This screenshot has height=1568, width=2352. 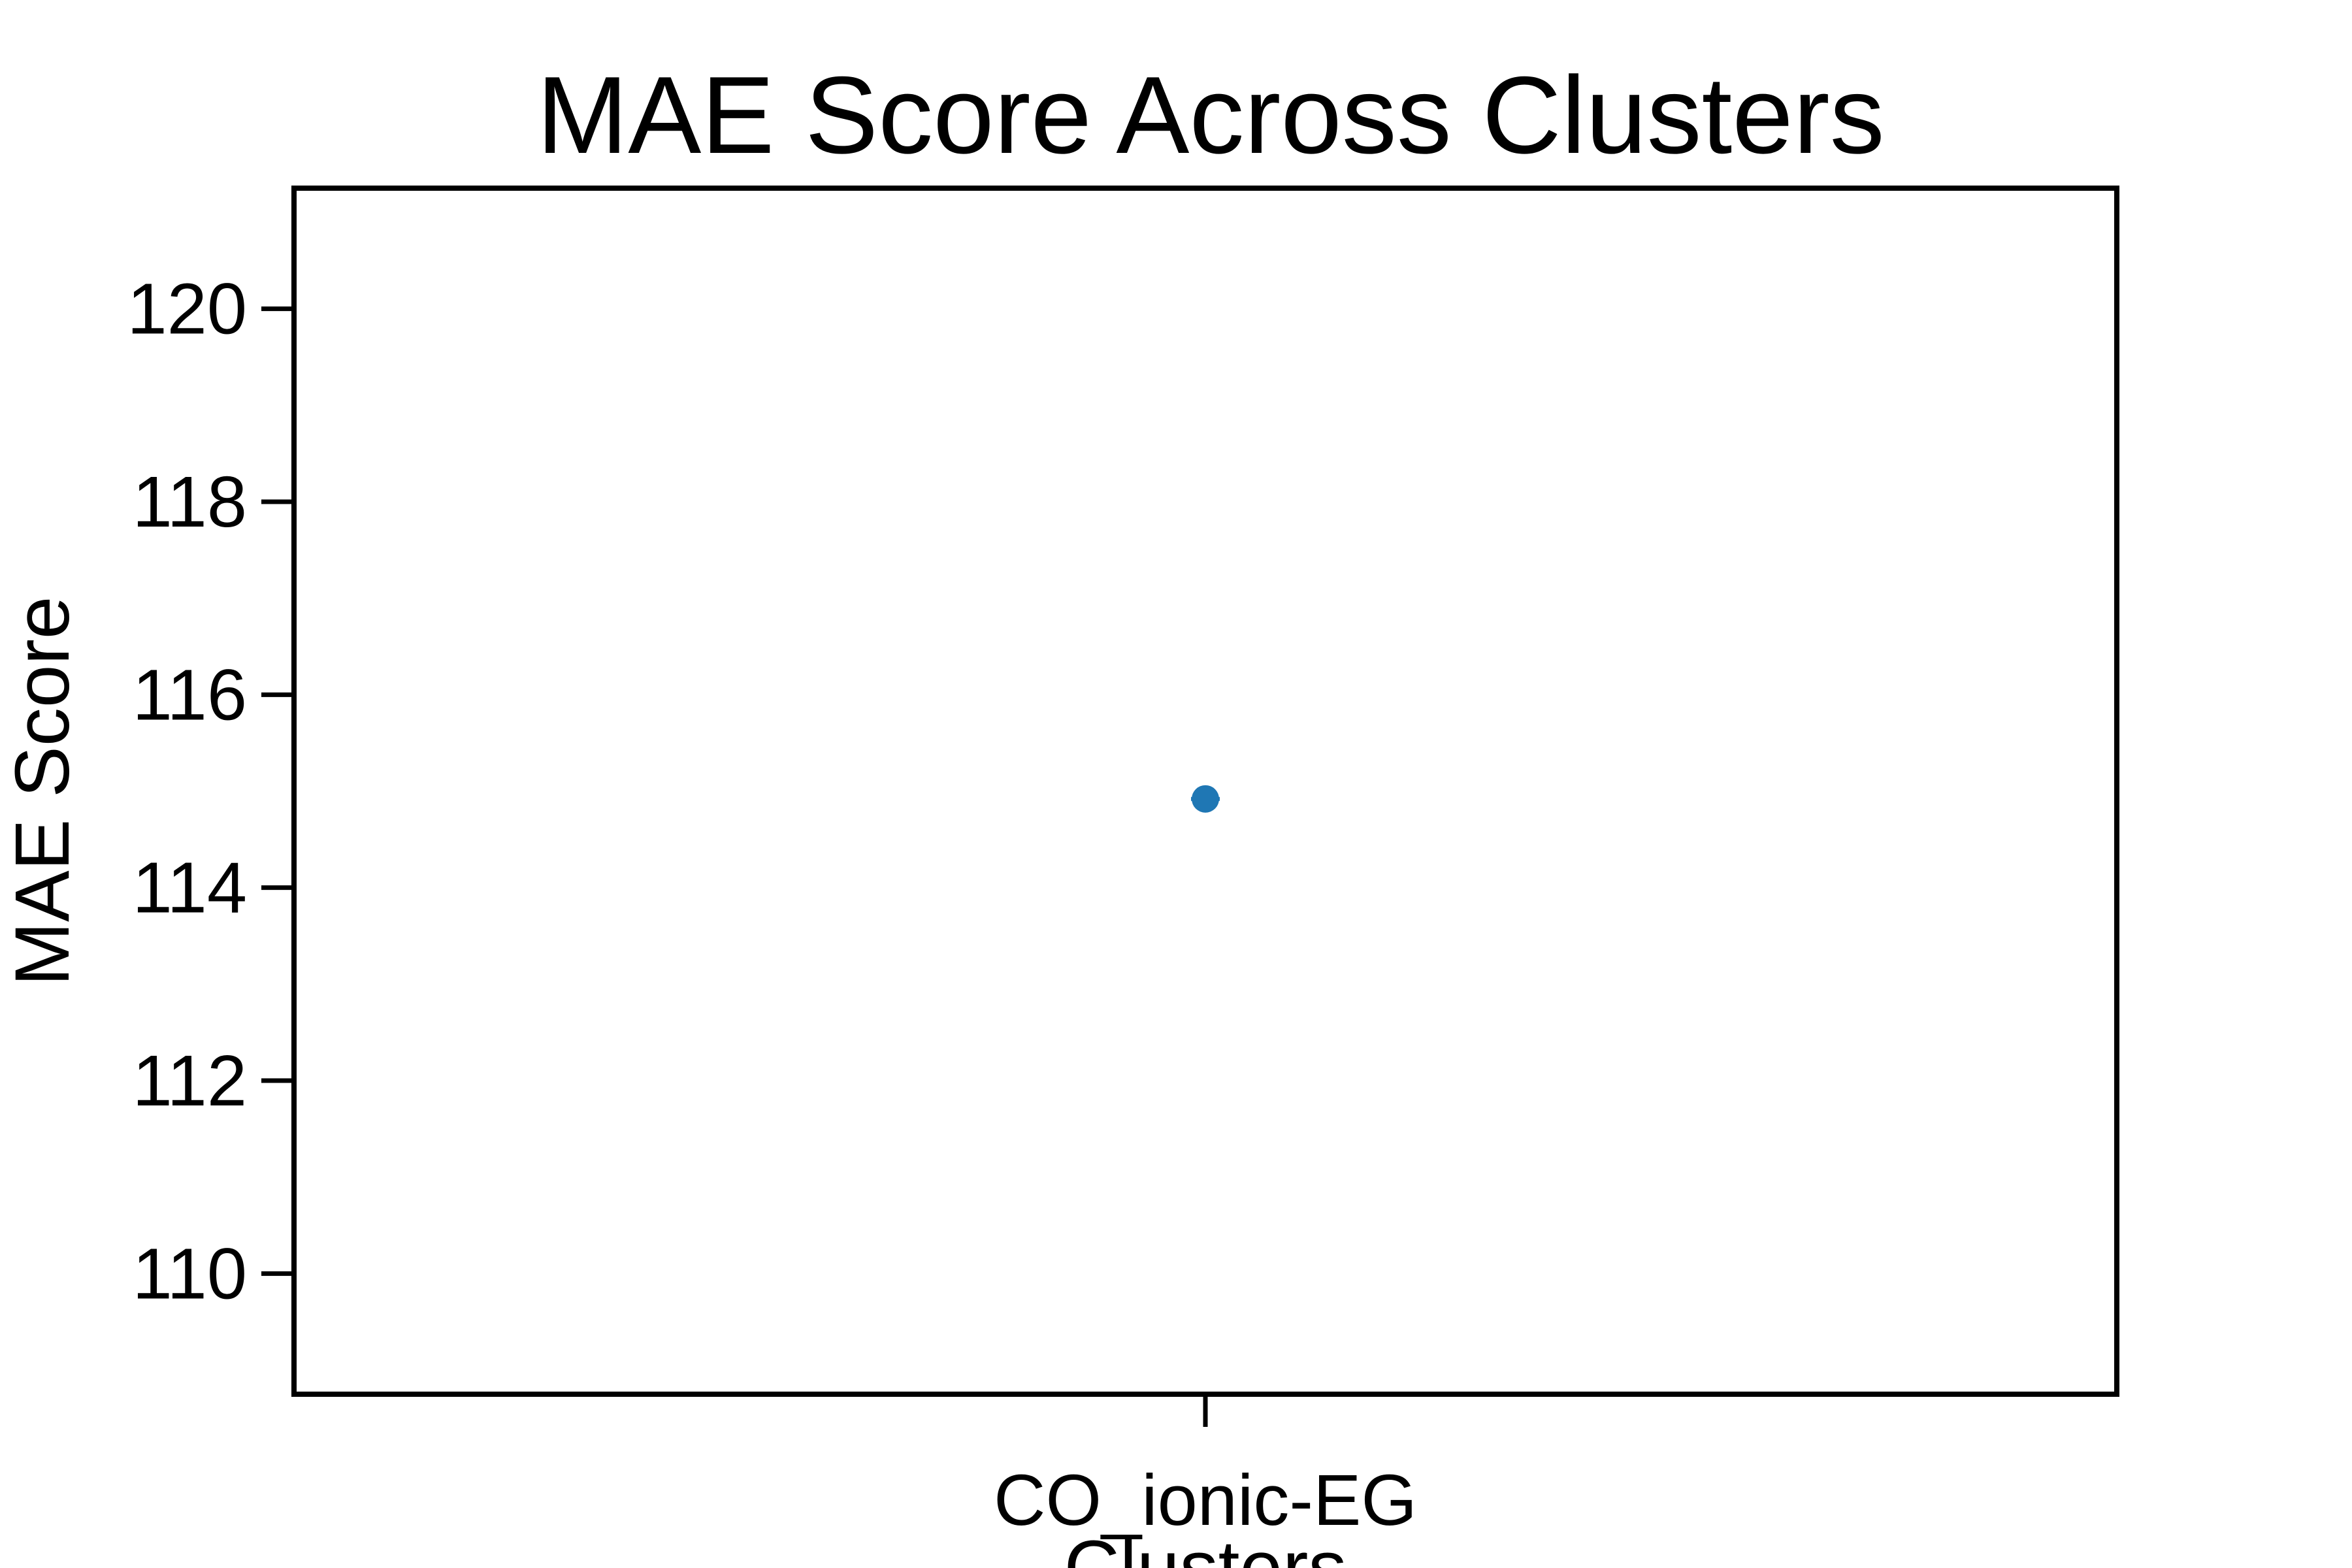 I want to click on x-axis-label: Clusters, so click(x=1205, y=1546).